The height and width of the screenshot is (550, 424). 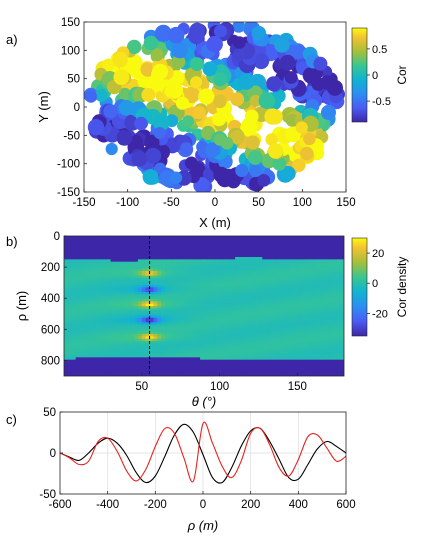 I want to click on panel-a-y-tick-label-3: 0, so click(x=77, y=108).